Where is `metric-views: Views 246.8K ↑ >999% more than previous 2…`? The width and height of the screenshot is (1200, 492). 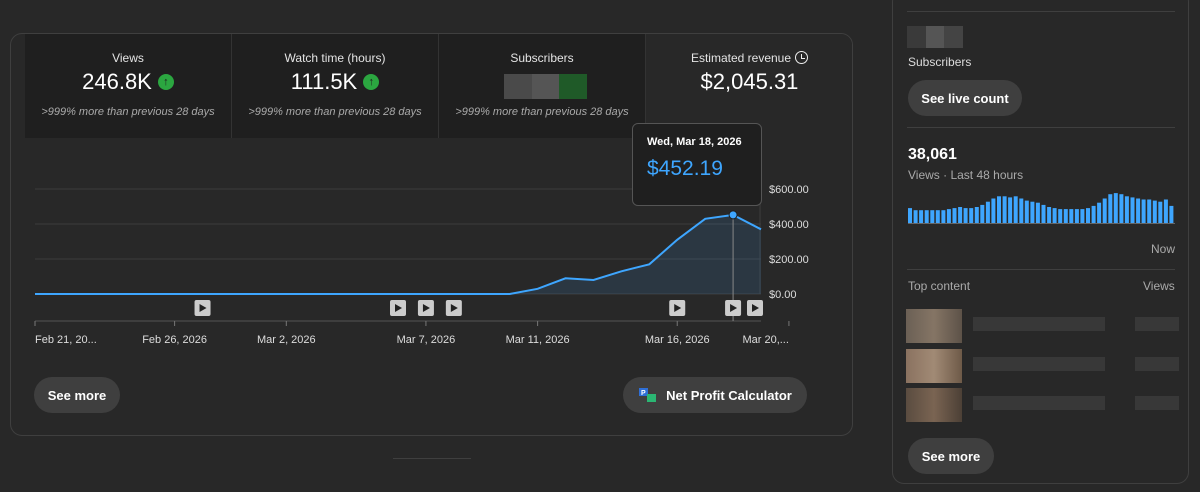 metric-views: Views 246.8K ↑ >999% more than previous 2… is located at coordinates (128, 86).